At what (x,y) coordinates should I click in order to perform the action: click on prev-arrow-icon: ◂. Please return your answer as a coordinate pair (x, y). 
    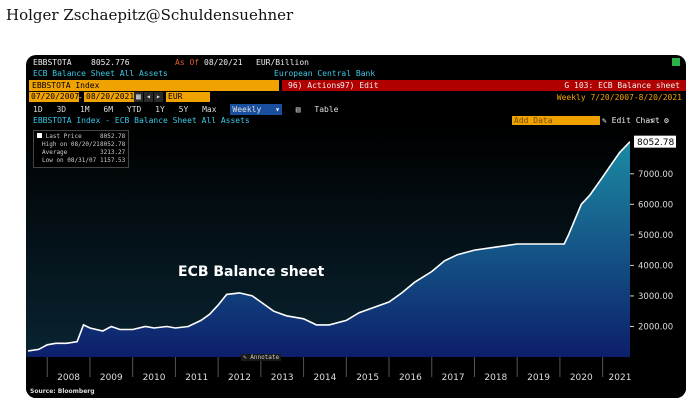
    Looking at the image, I should click on (148, 97).